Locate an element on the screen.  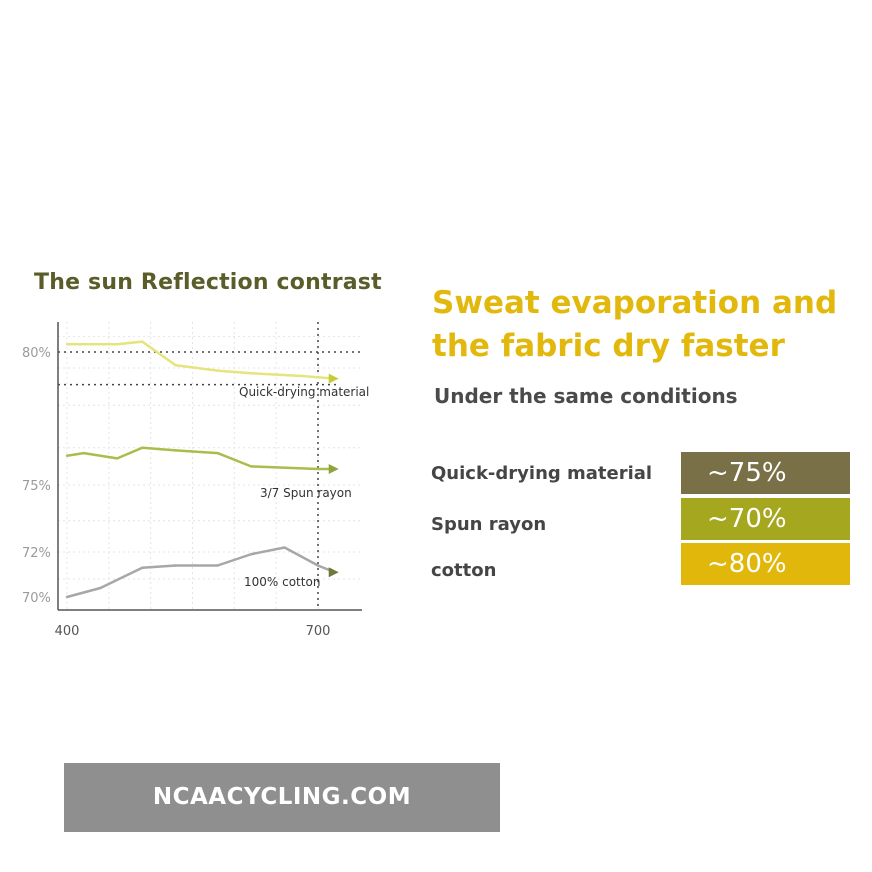
comparison-label-spun-rayon: Spun rayon is located at coordinates (489, 524).